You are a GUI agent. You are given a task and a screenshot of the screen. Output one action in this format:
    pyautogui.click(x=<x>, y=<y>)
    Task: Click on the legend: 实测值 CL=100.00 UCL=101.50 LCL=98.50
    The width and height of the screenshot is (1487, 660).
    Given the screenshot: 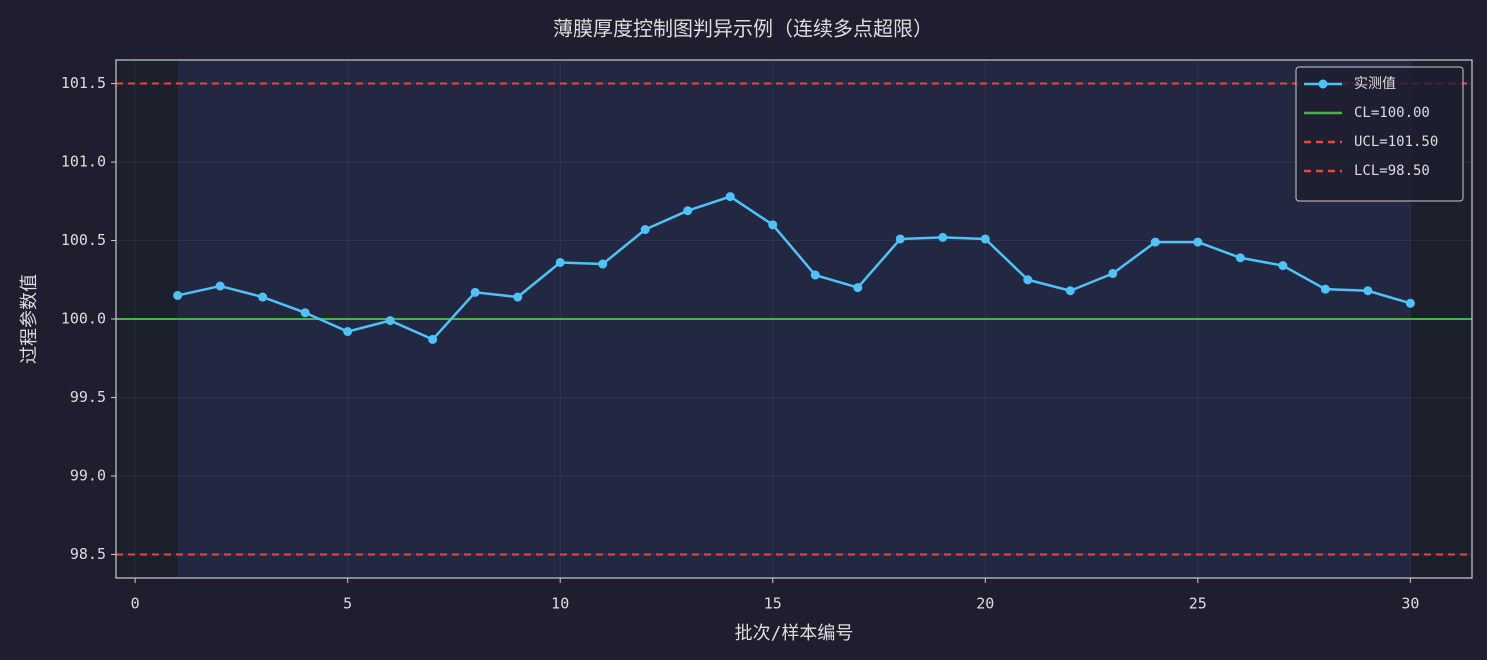 What is the action you would take?
    pyautogui.click(x=1379, y=134)
    